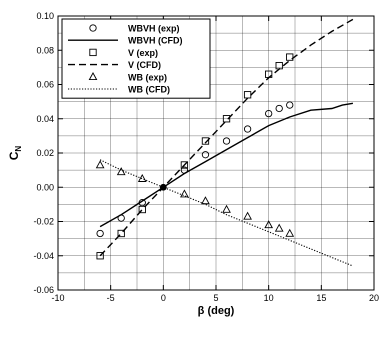 This screenshot has width=384, height=338. What do you see at coordinates (45, 187) in the screenshot?
I see `y-tick-label: 0.00` at bounding box center [45, 187].